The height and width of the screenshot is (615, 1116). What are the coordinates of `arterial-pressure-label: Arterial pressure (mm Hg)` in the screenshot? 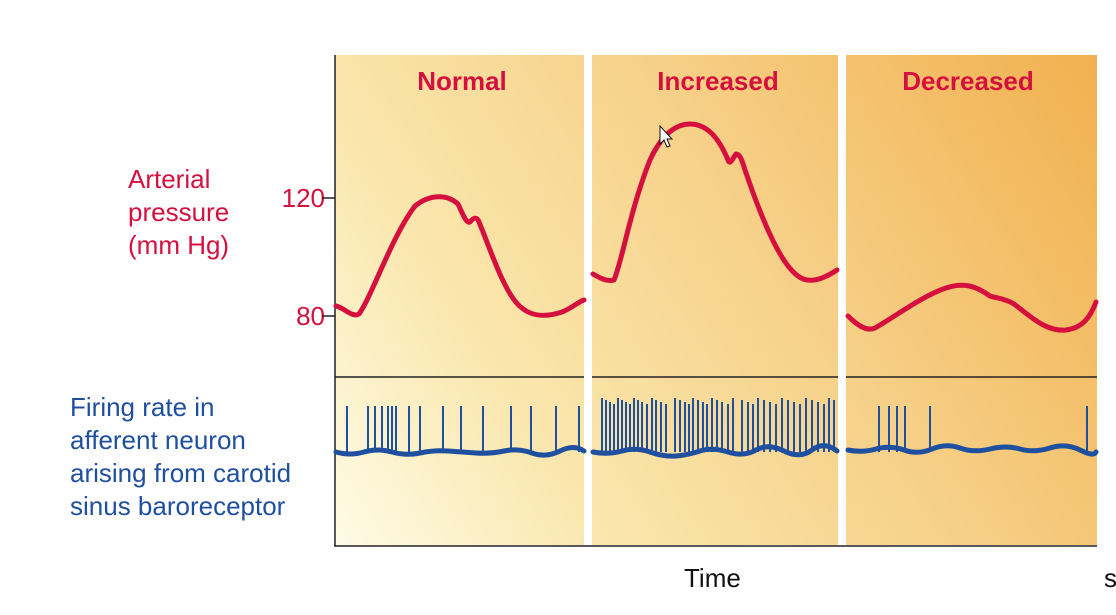 It's located at (198, 212).